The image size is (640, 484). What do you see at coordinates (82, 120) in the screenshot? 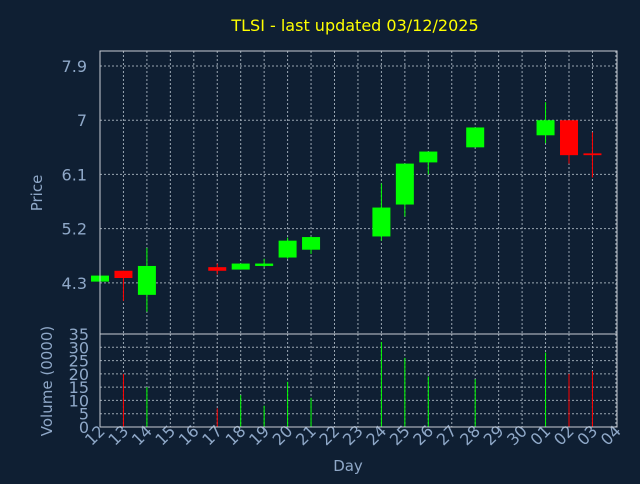
I see `price-tick-label: 7` at bounding box center [82, 120].